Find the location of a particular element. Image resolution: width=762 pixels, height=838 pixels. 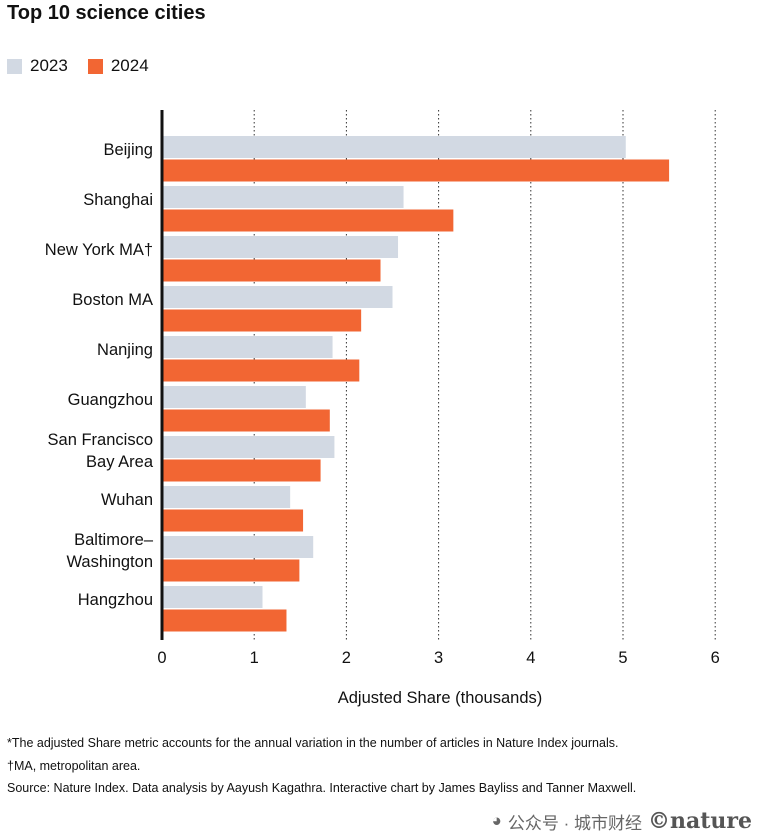

category-label-line: Bay Area is located at coordinates (120, 462).